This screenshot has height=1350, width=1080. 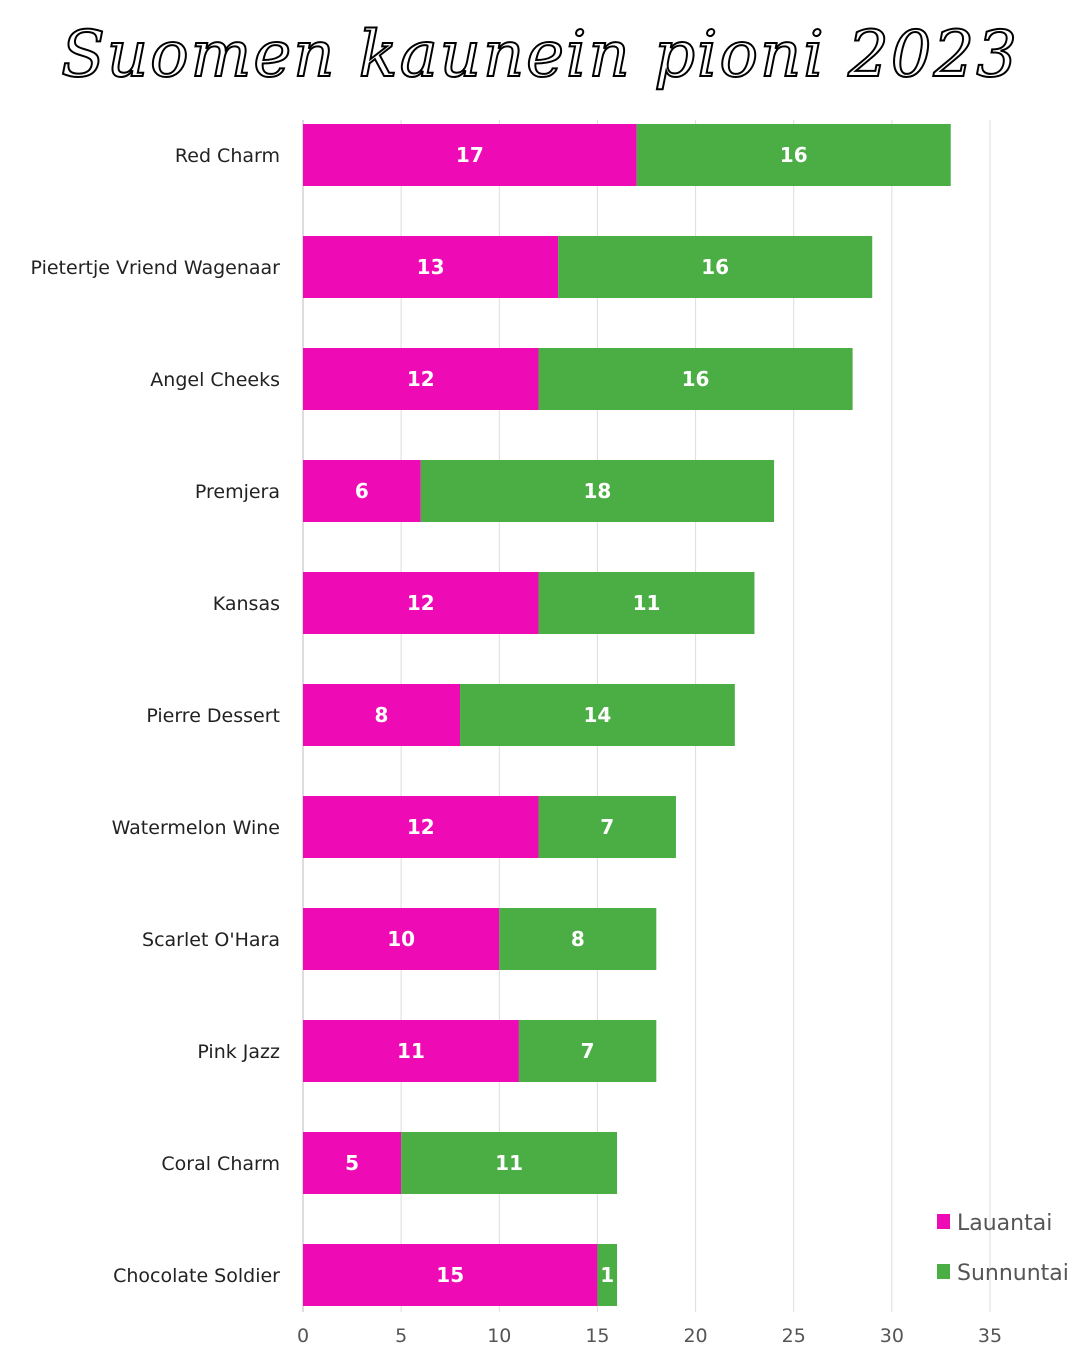 What do you see at coordinates (990, 1336) in the screenshot?
I see `x-tick-label: 35` at bounding box center [990, 1336].